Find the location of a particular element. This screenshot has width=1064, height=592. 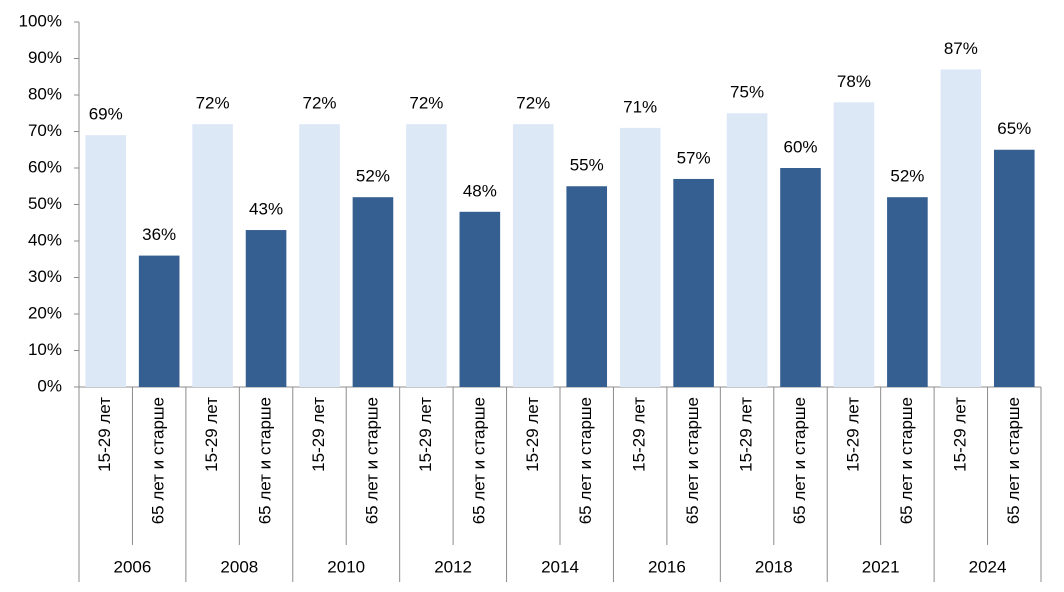

x-tick-label: 2024 is located at coordinates (988, 566).